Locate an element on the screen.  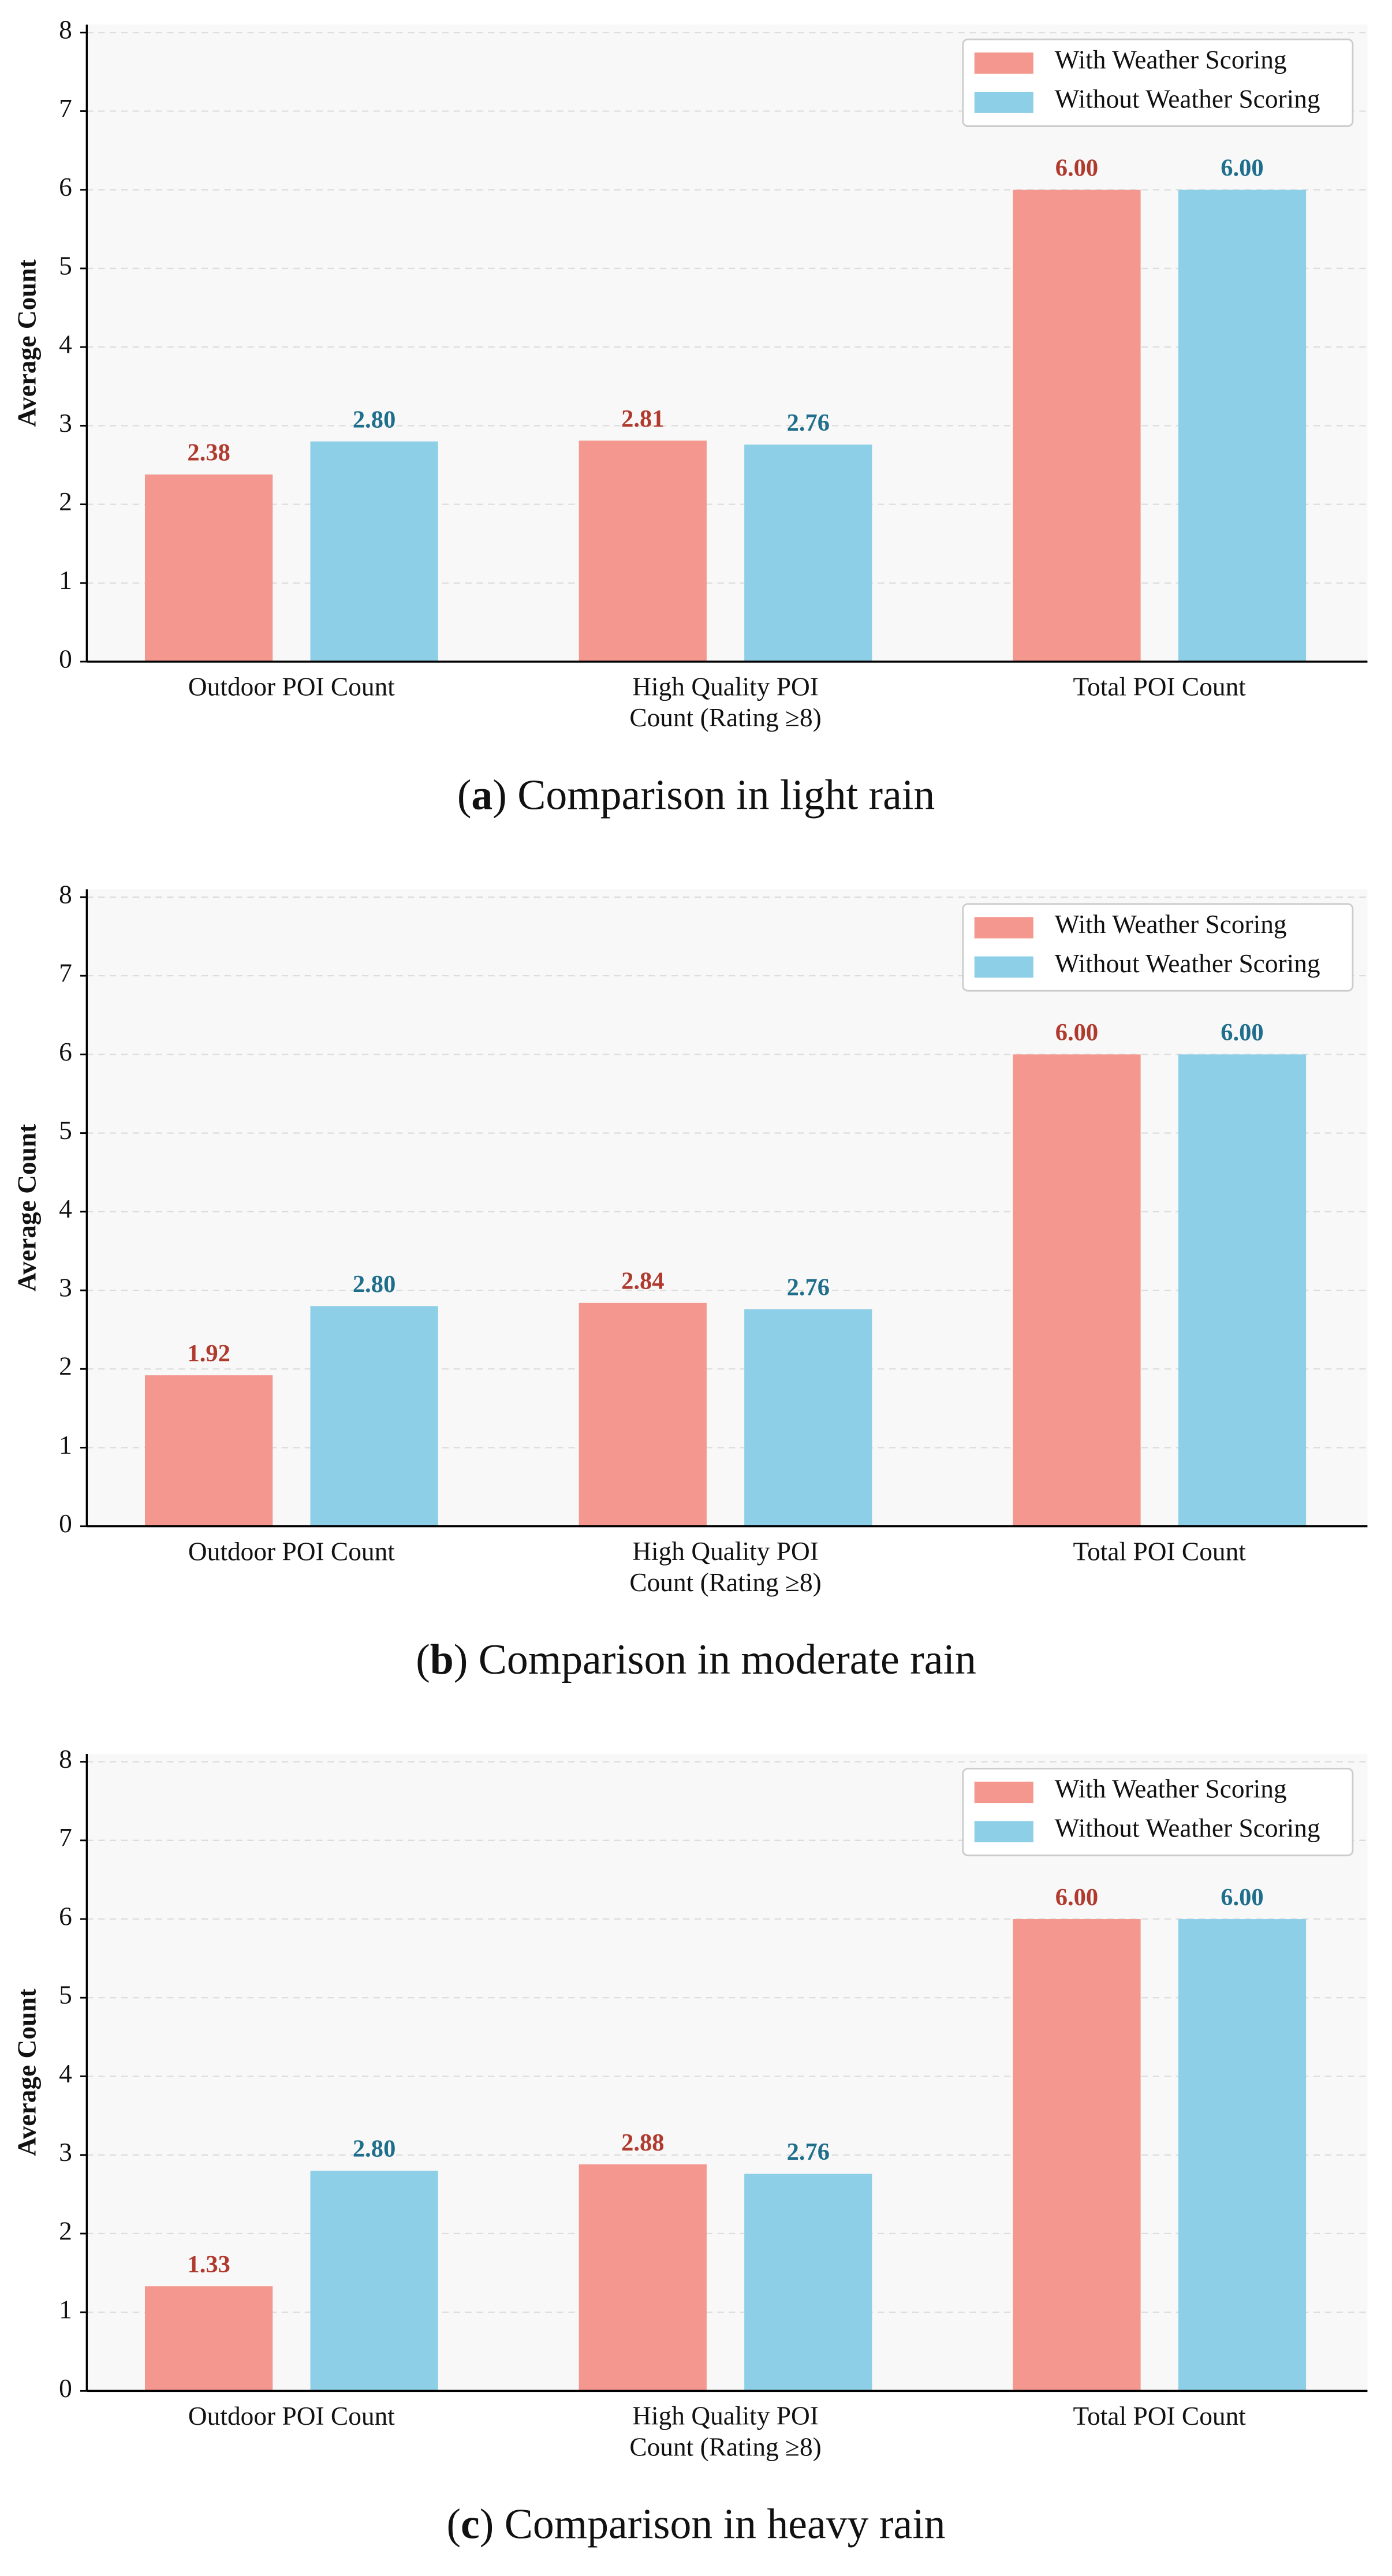
caption: (b) Comparison in moderate rain is located at coordinates (696, 1659).